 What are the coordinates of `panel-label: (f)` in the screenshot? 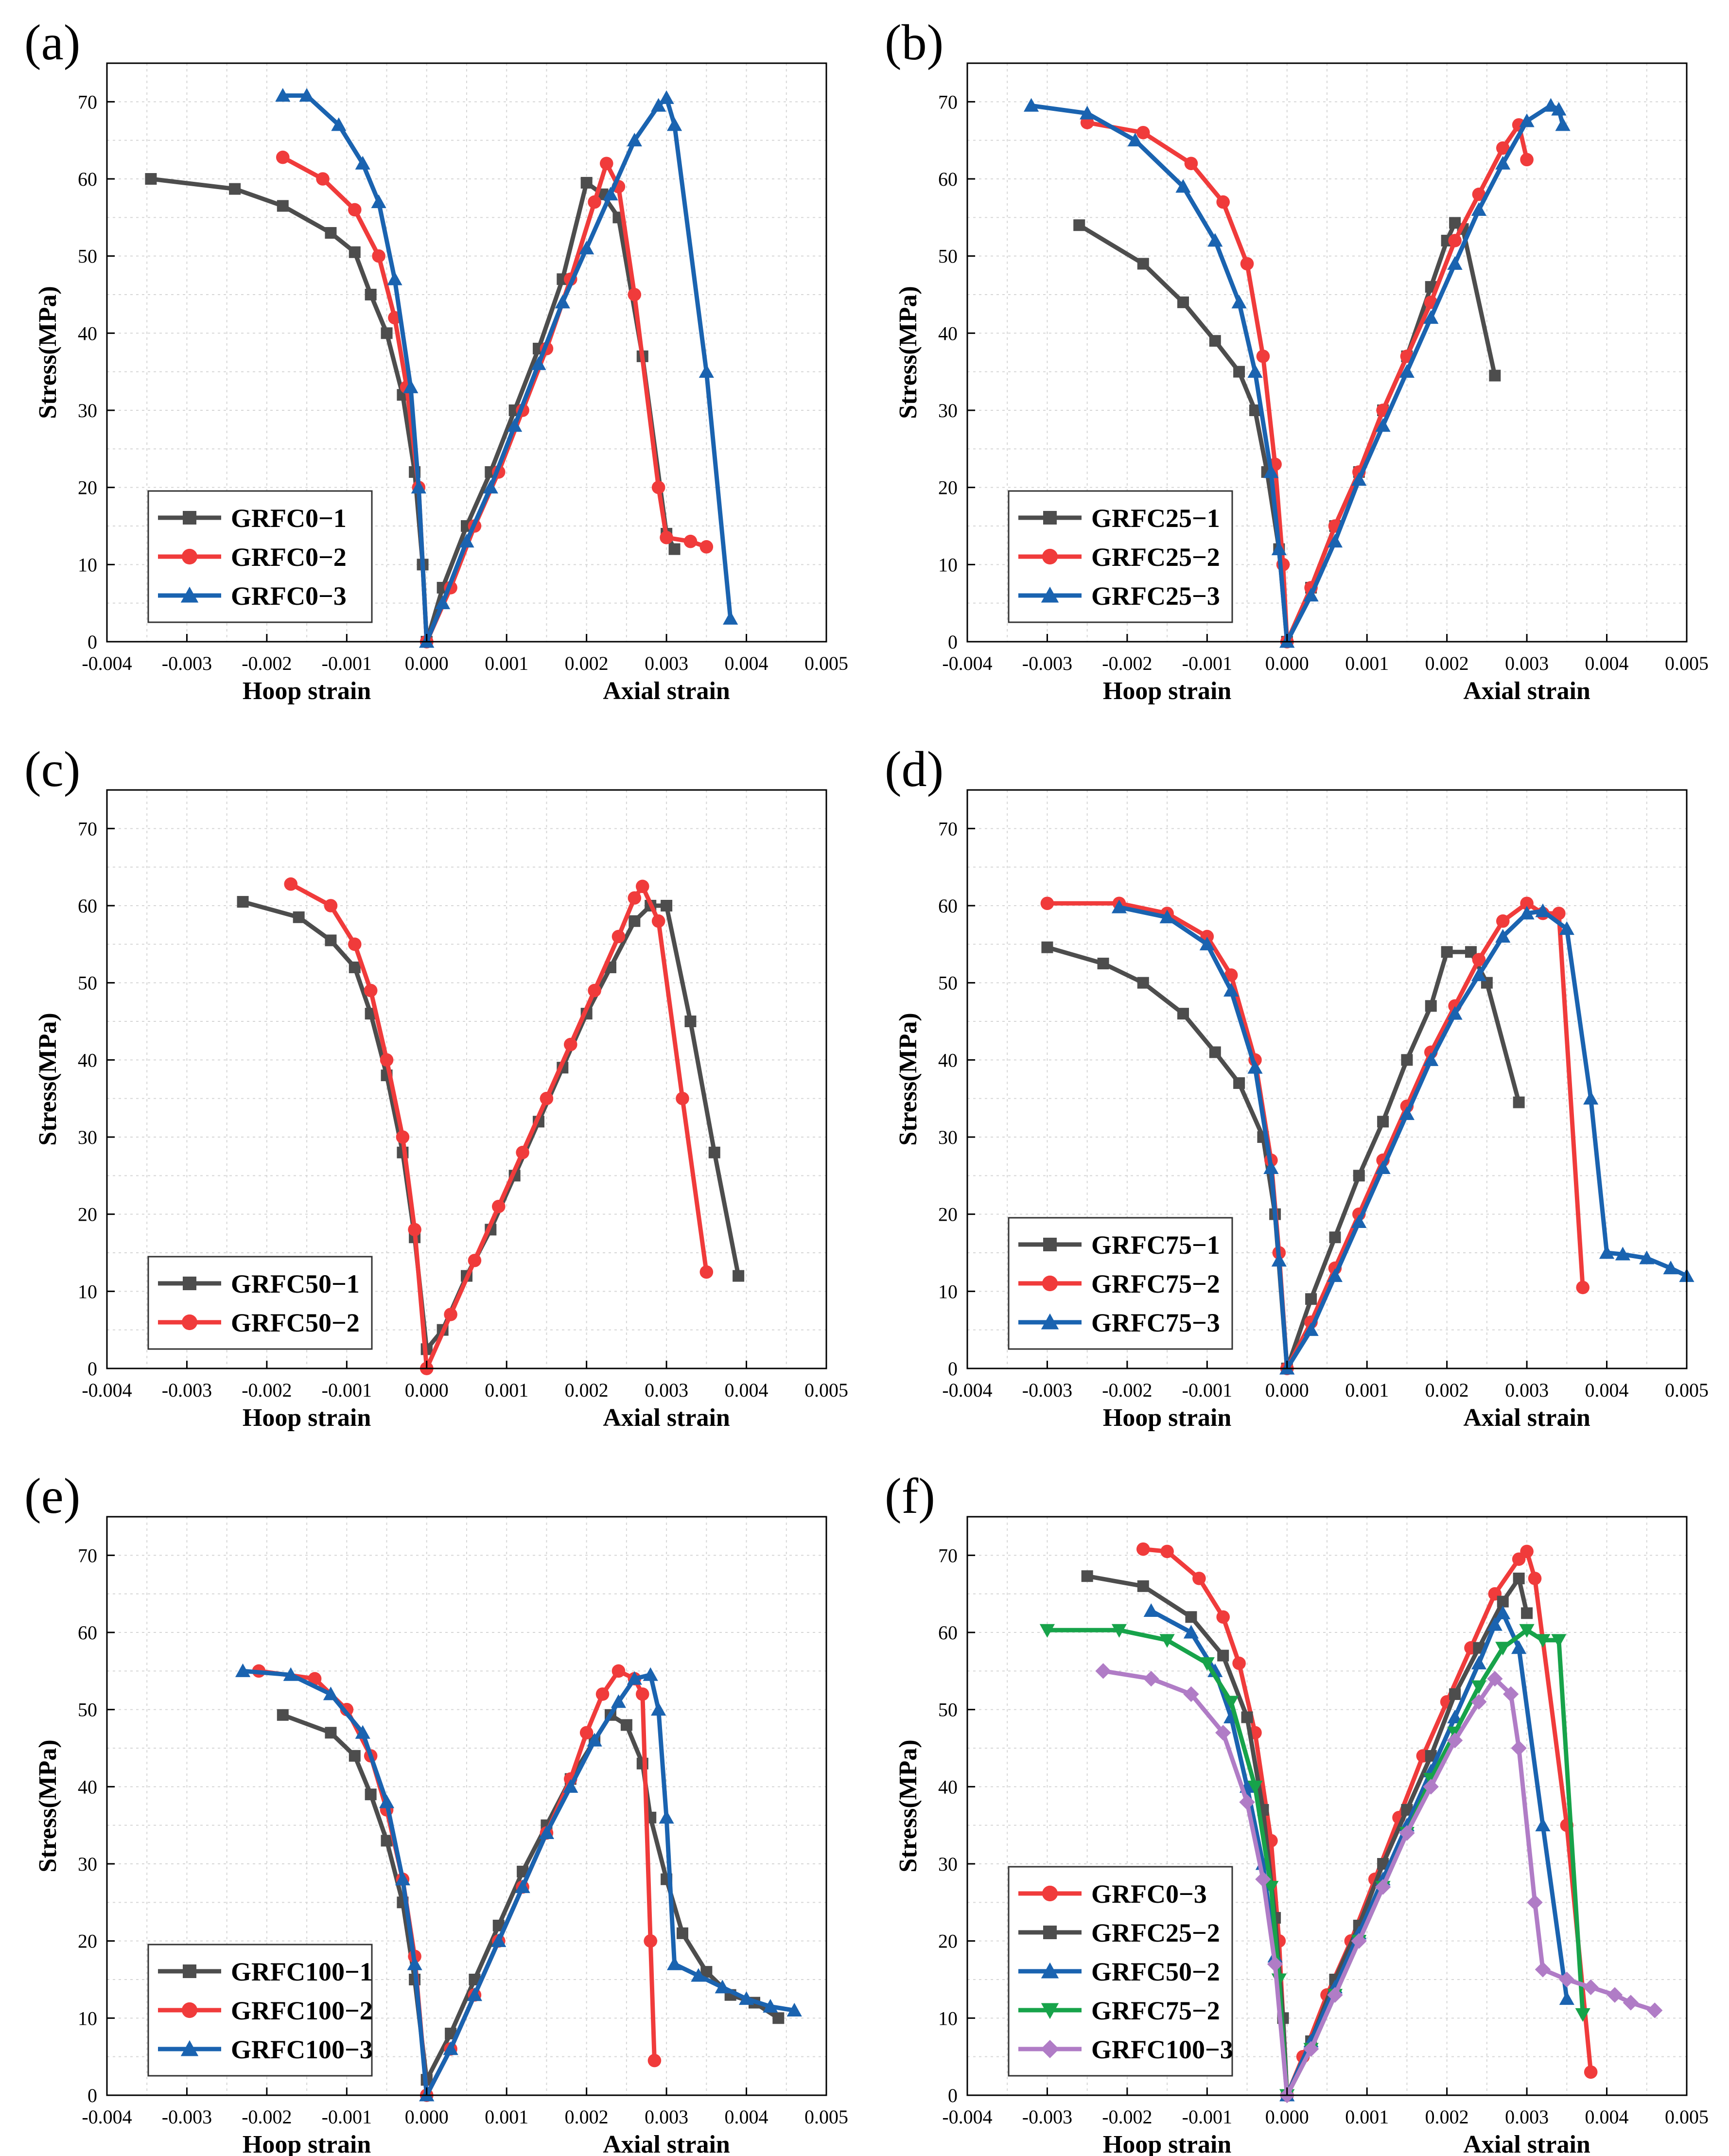 It's located at (910, 1496).